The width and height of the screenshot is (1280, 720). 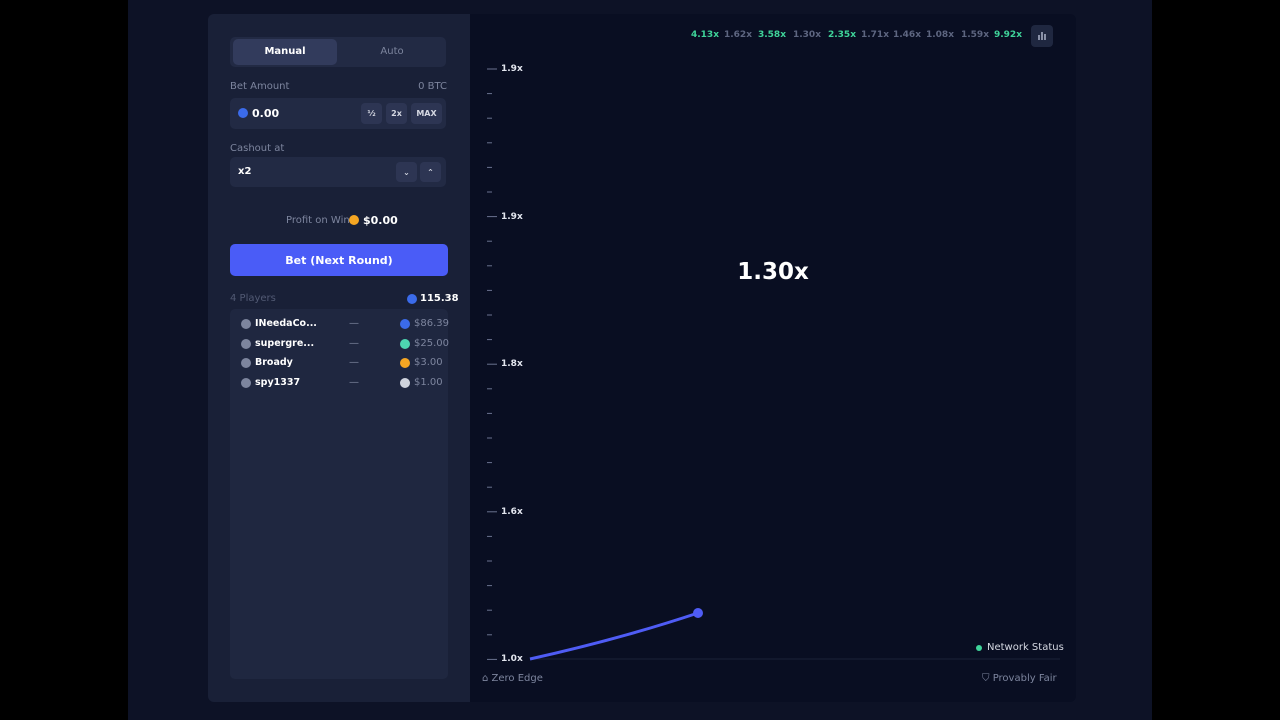 I want to click on provably-fair: ⛉ Provably Fair, so click(x=1019, y=678).